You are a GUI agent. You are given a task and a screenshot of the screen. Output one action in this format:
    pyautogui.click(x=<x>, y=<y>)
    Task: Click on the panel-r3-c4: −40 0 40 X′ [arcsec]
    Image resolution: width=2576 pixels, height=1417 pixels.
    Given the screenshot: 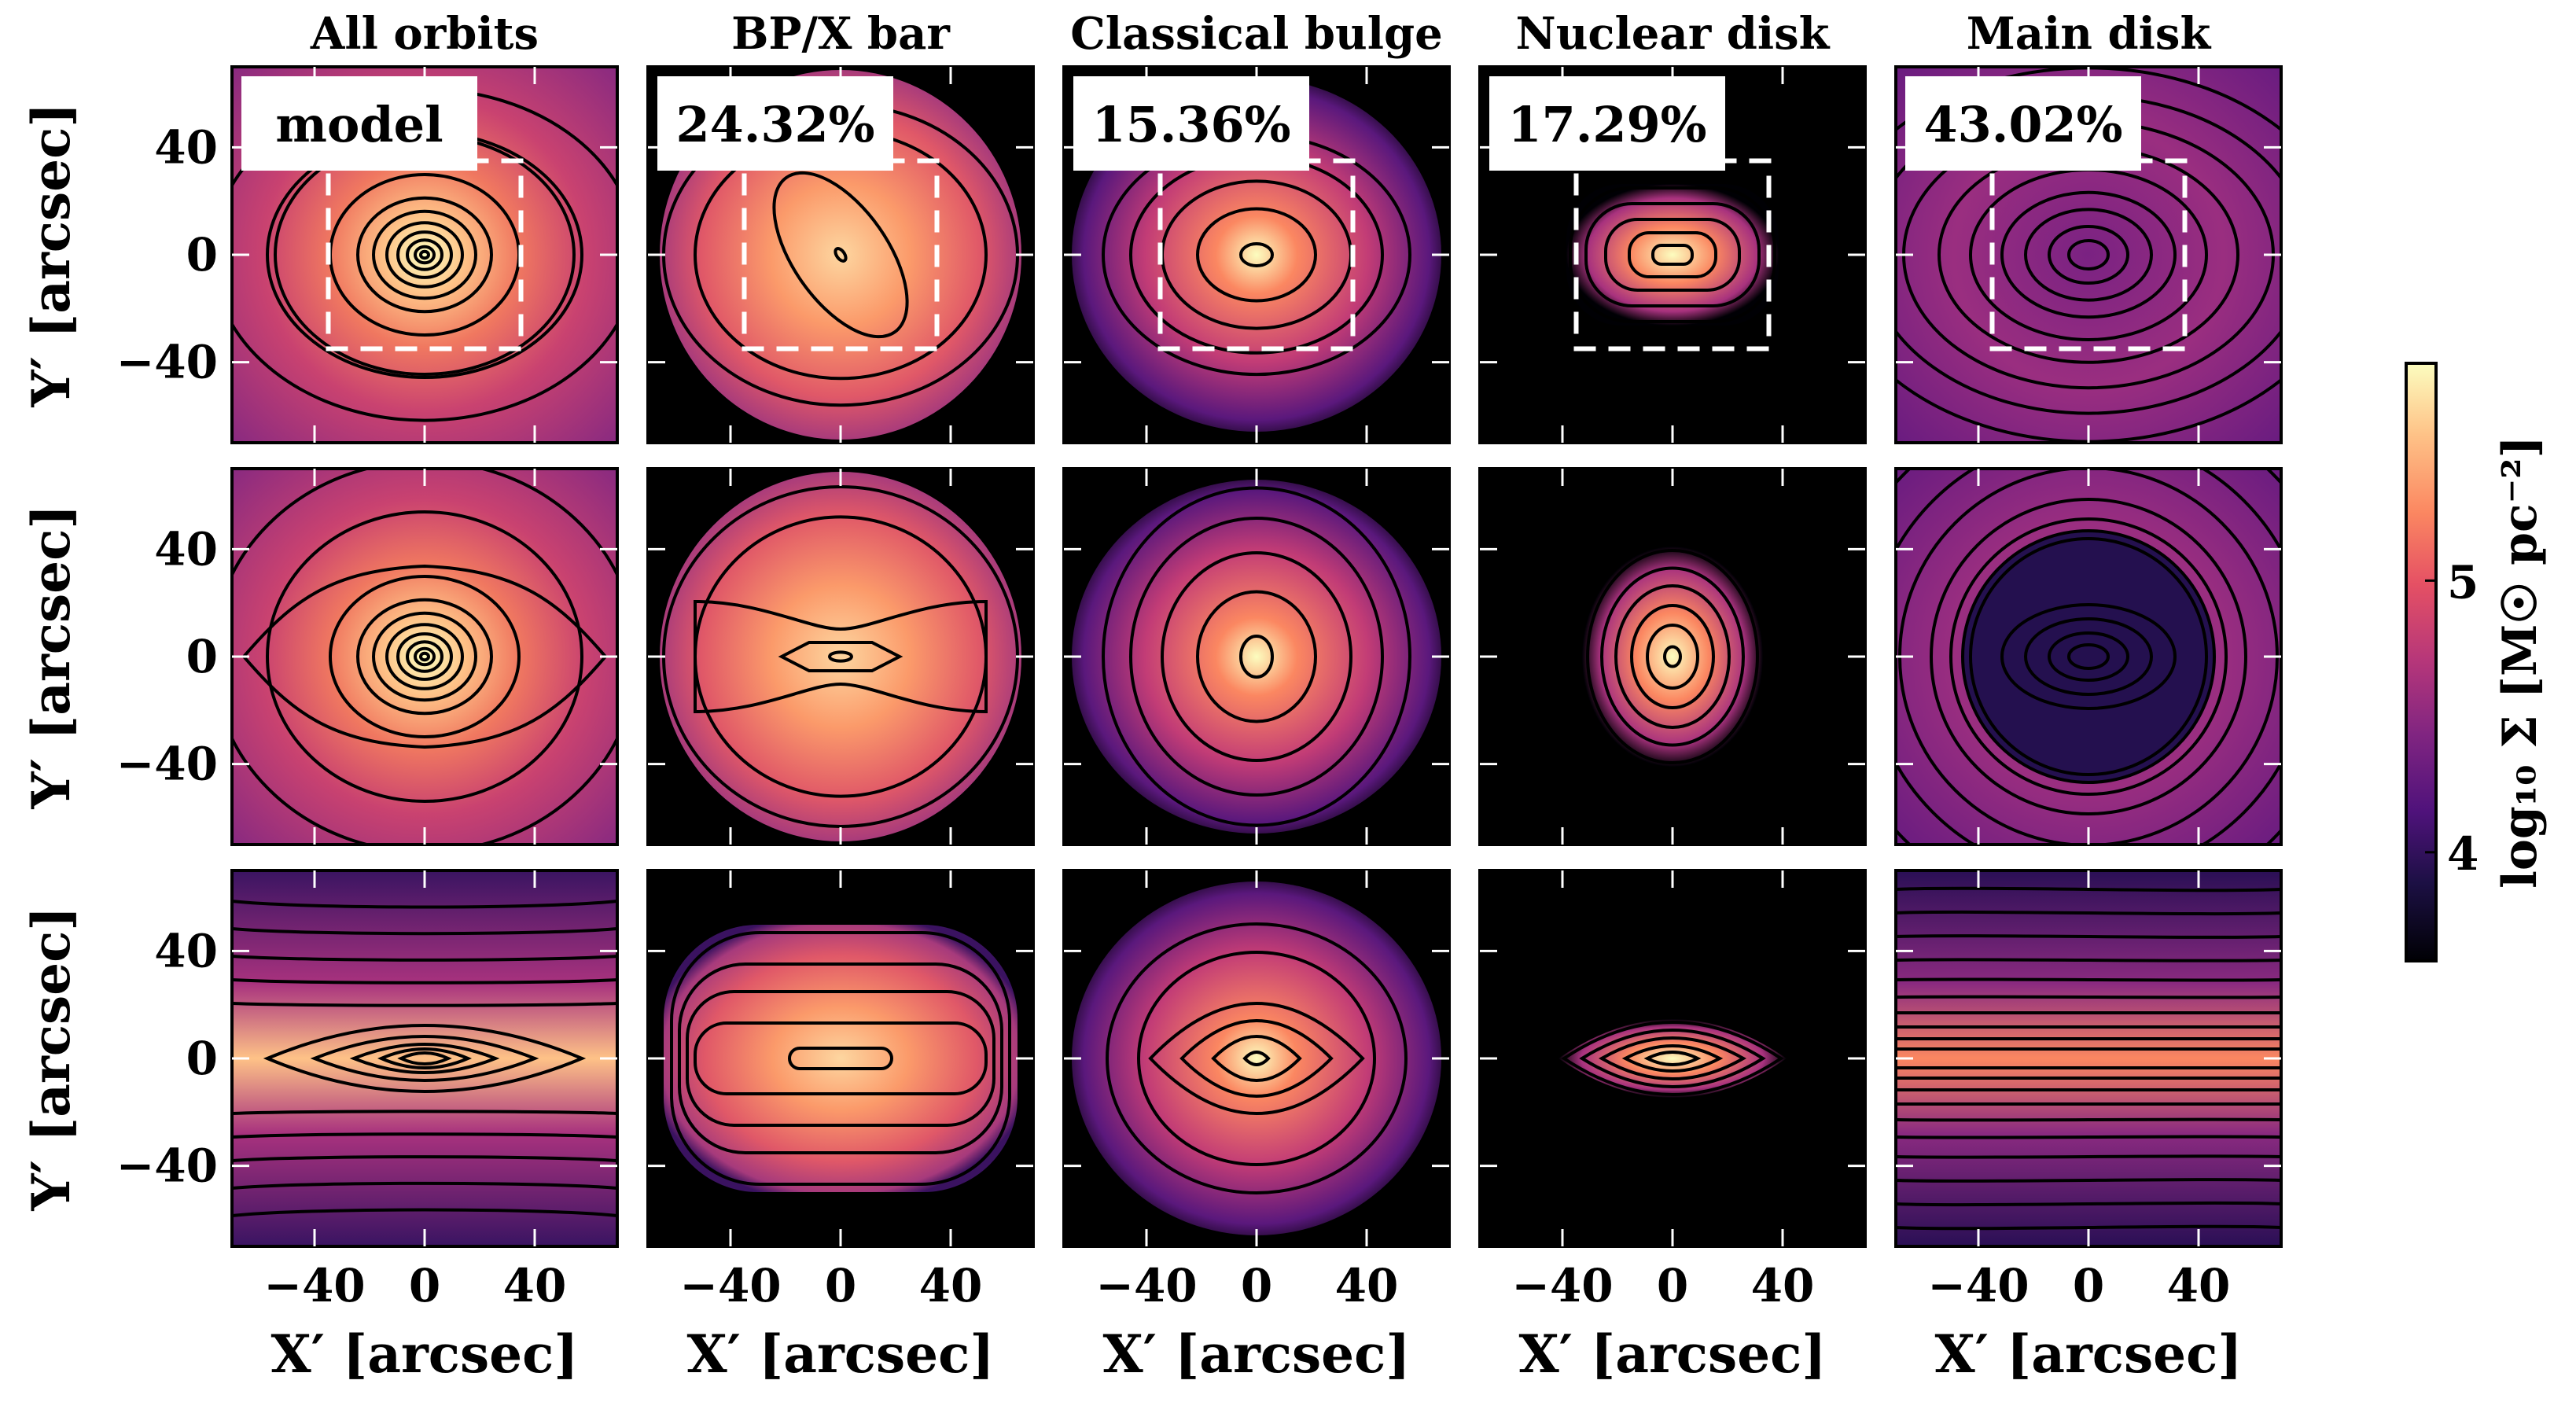 What is the action you would take?
    pyautogui.click(x=1672, y=1127)
    